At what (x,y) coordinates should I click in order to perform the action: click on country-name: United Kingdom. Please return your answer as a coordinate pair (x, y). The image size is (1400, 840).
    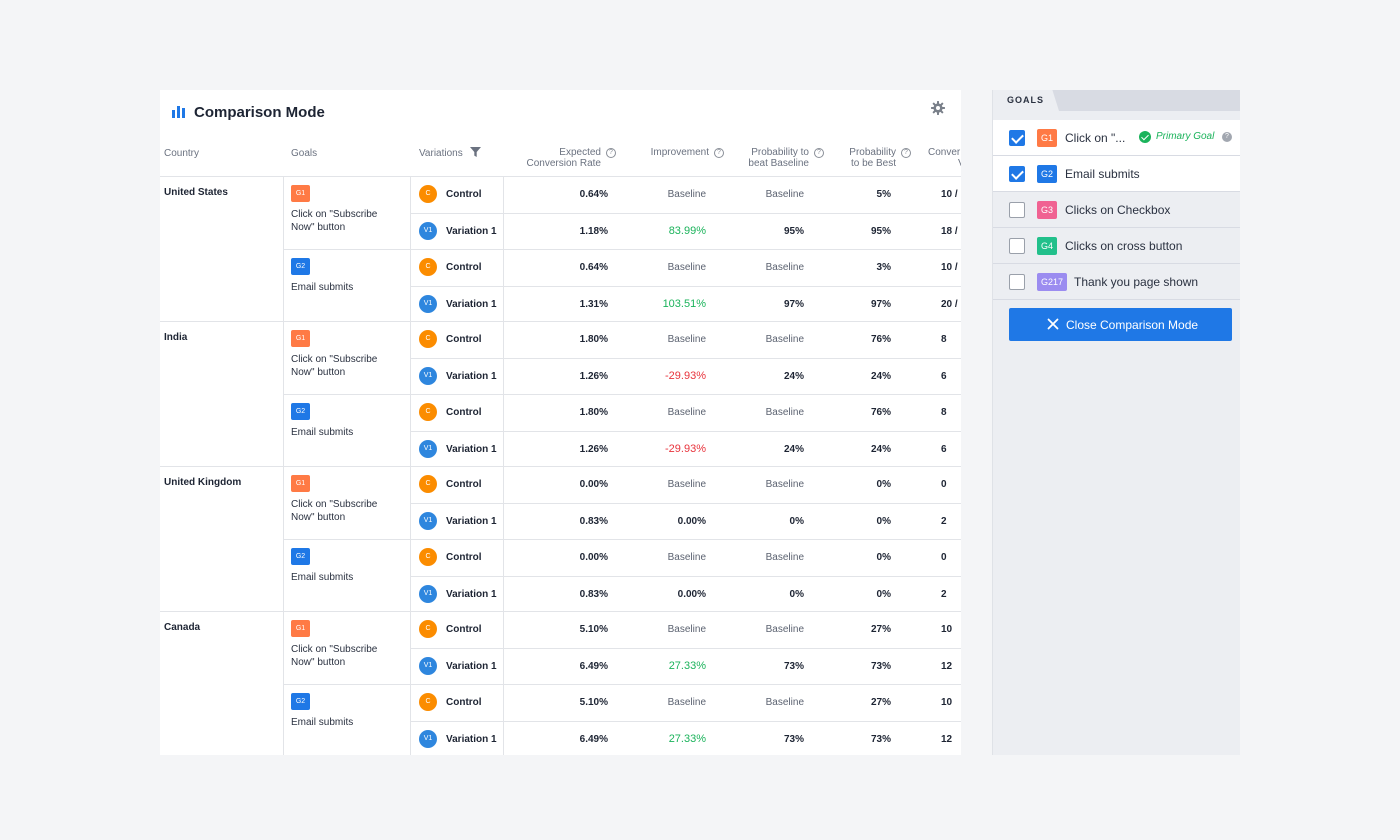
    Looking at the image, I should click on (203, 482).